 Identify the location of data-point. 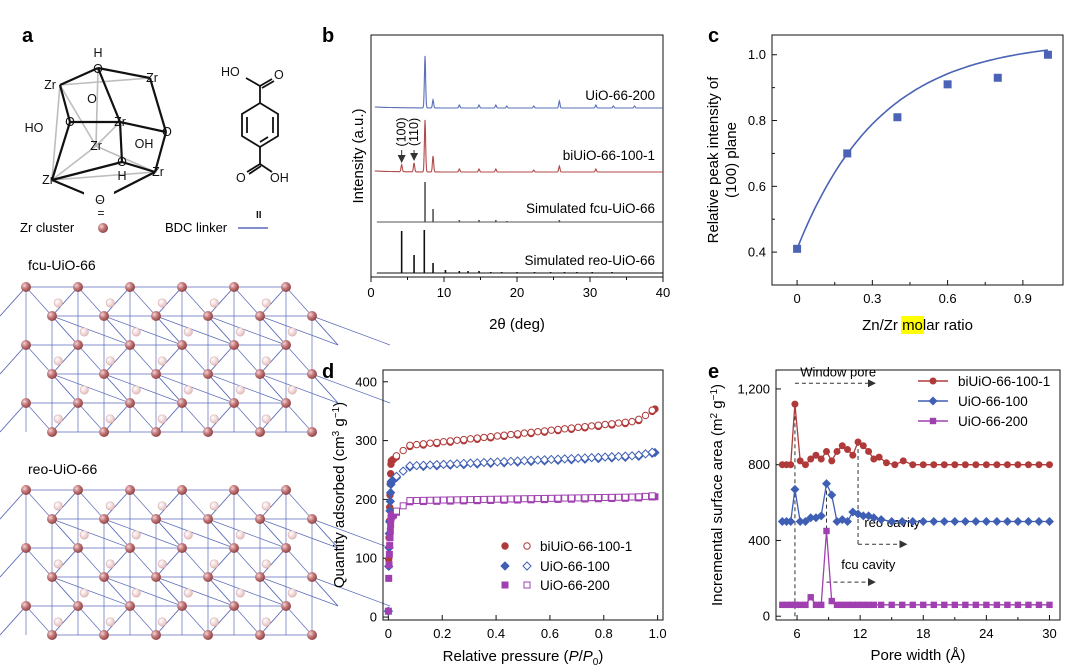
(847, 153).